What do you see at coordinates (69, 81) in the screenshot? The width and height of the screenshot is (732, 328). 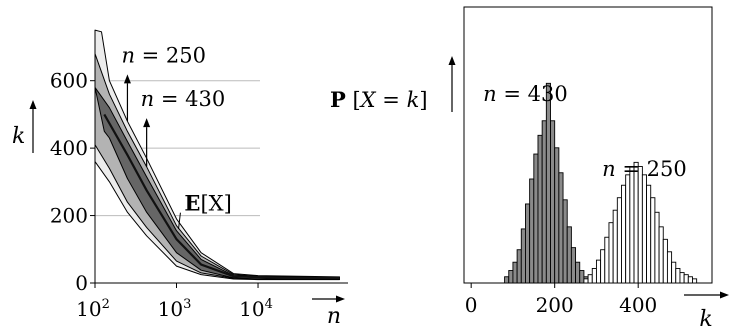 I see `y-tick-label-600: 600` at bounding box center [69, 81].